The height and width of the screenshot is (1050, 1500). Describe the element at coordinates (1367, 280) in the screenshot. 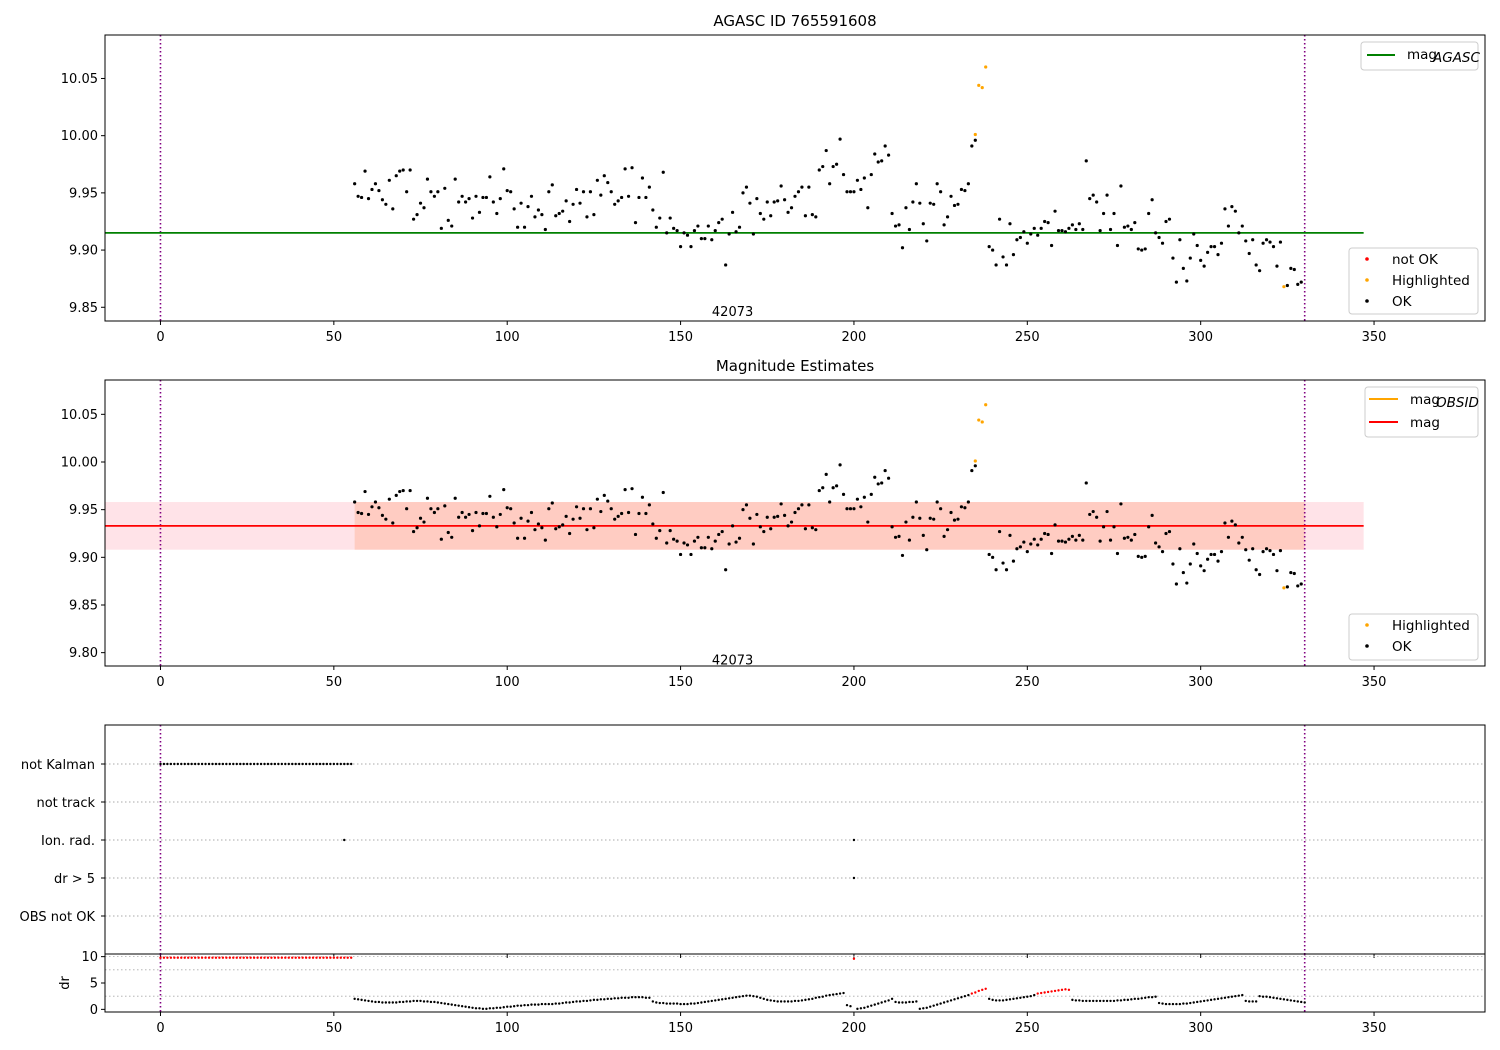

I see `legend-marker` at that location.